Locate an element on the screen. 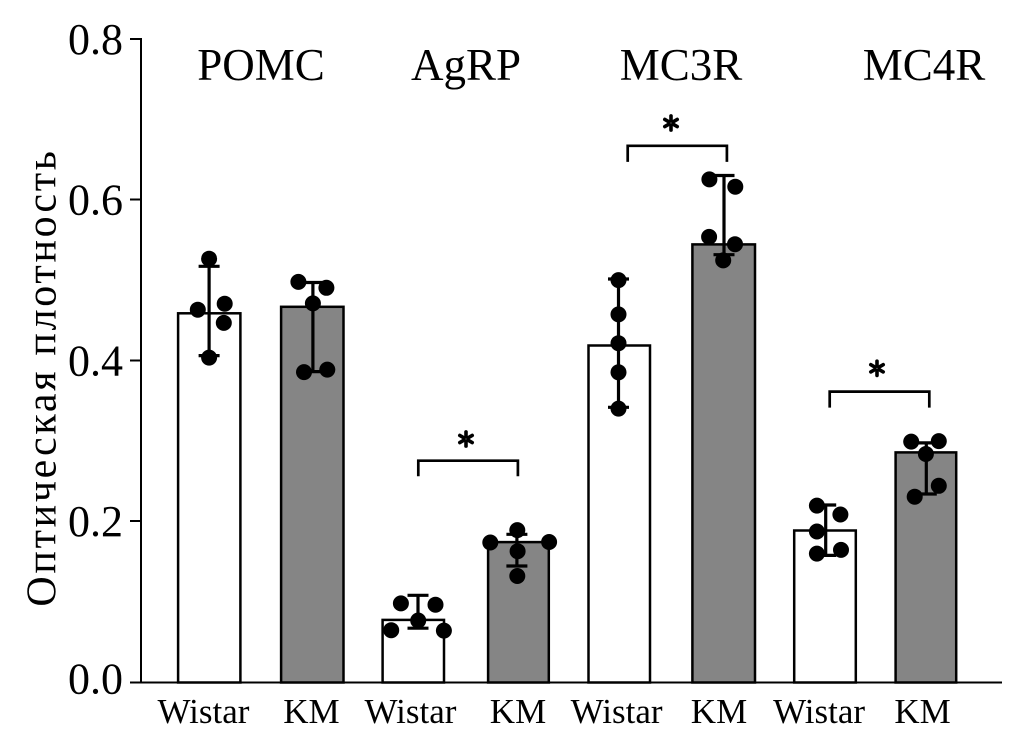  svg-text: AgRP is located at coordinates (466, 65).